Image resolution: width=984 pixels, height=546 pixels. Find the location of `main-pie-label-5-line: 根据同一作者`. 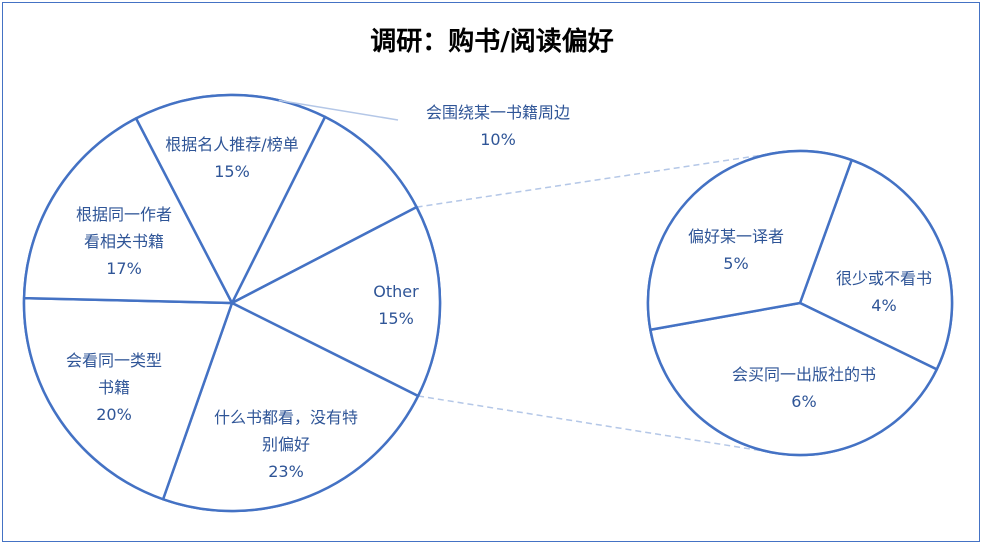

main-pie-label-5-line: 根据同一作者 is located at coordinates (124, 214).